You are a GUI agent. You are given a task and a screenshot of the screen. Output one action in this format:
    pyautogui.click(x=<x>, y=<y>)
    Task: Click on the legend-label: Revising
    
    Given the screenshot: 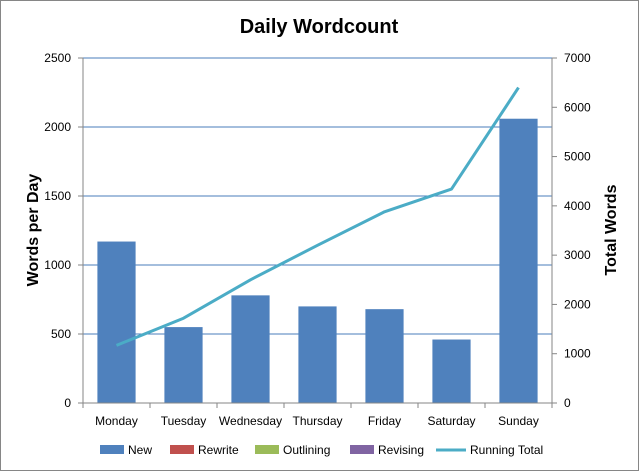 What is the action you would take?
    pyautogui.click(x=401, y=450)
    